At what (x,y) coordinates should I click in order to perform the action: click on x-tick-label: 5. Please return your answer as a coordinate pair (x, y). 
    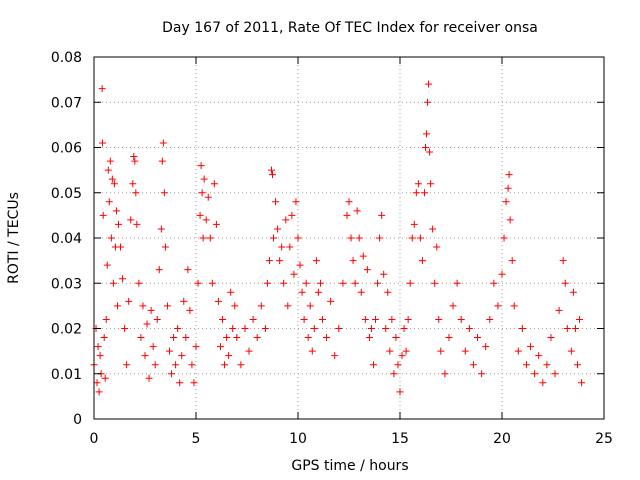
    Looking at the image, I should click on (196, 439).